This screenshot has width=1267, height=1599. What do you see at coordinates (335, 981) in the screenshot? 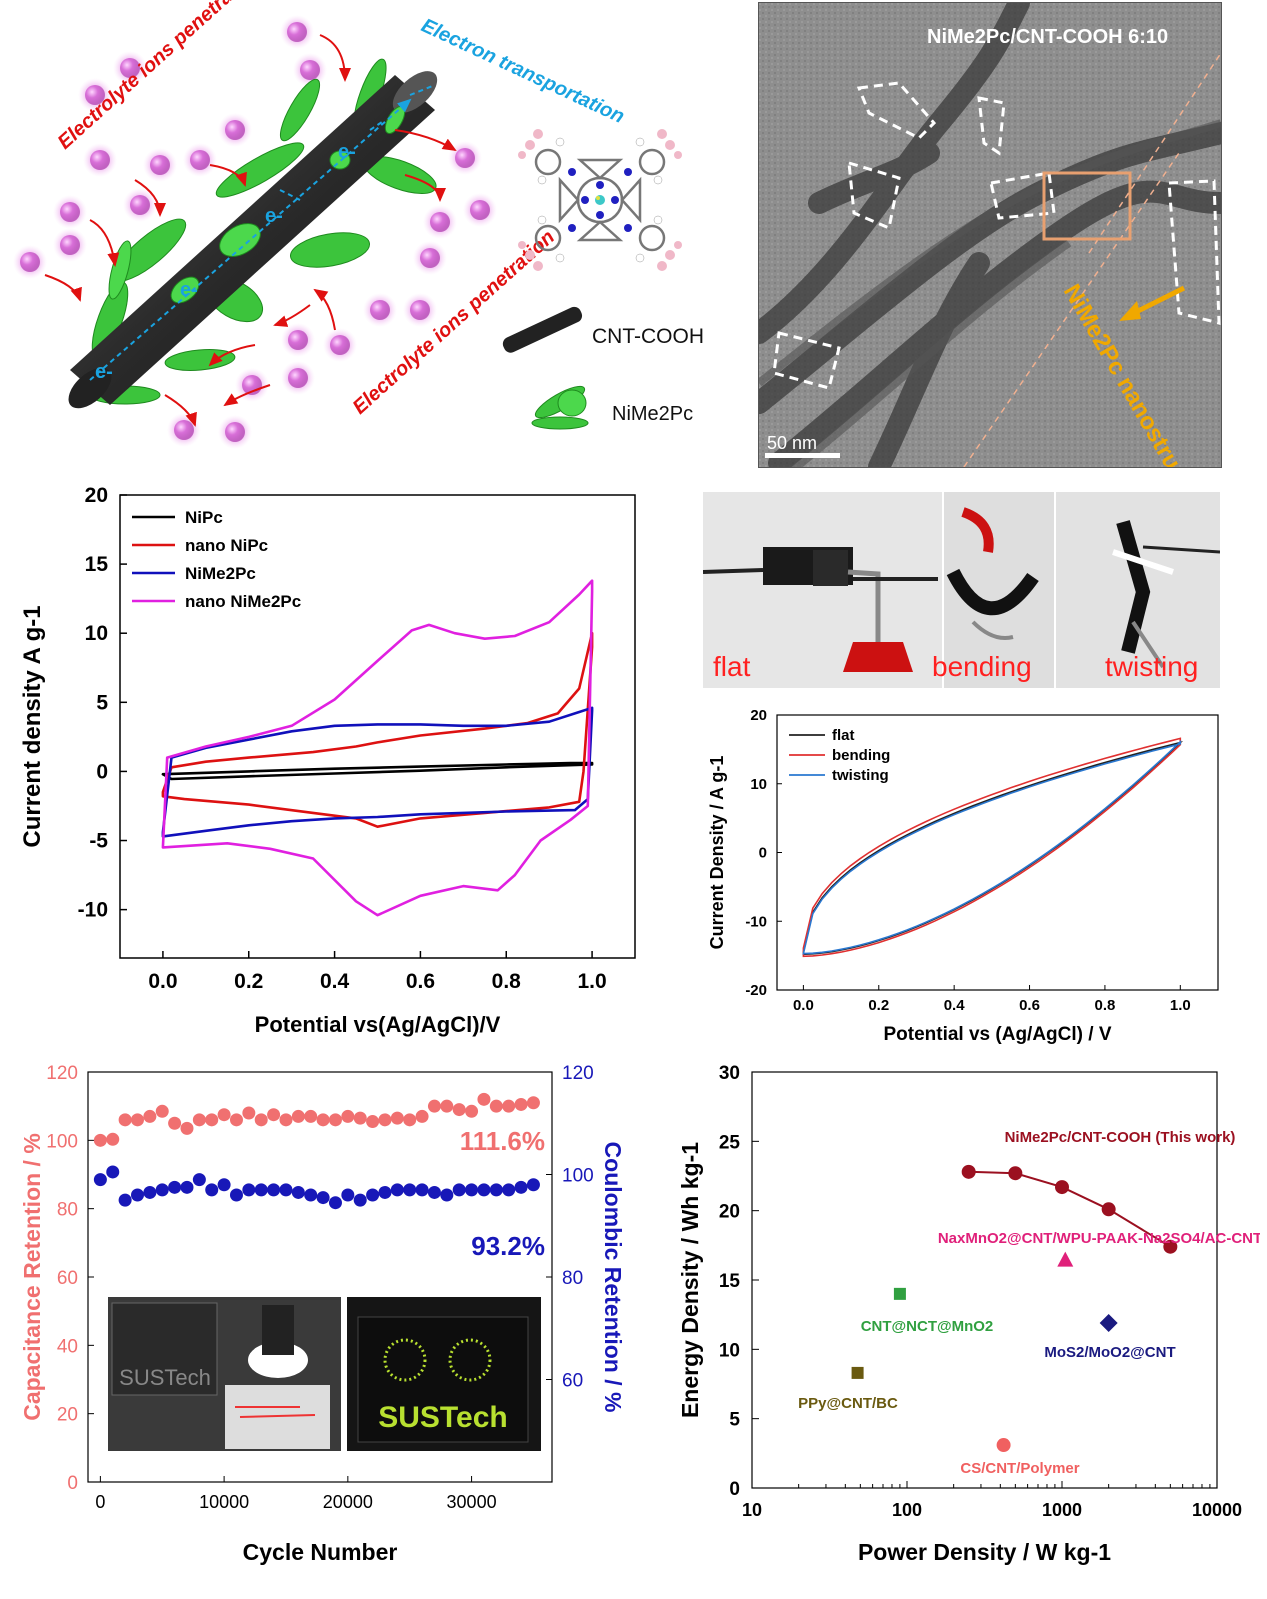
I see `x-tick-label: 0.4` at bounding box center [335, 981].